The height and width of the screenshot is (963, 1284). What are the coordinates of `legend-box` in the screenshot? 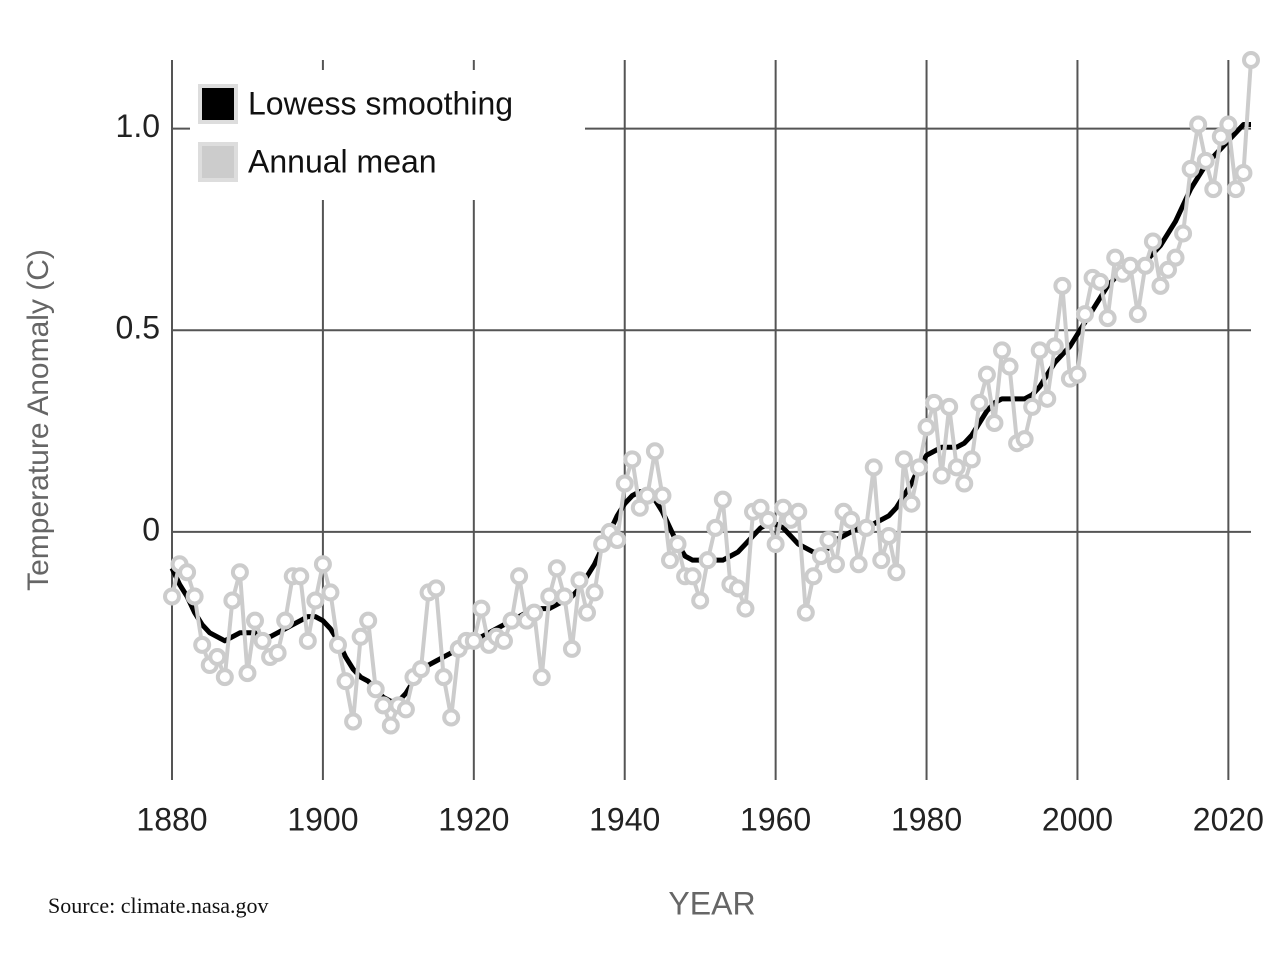 It's located at (387, 135).